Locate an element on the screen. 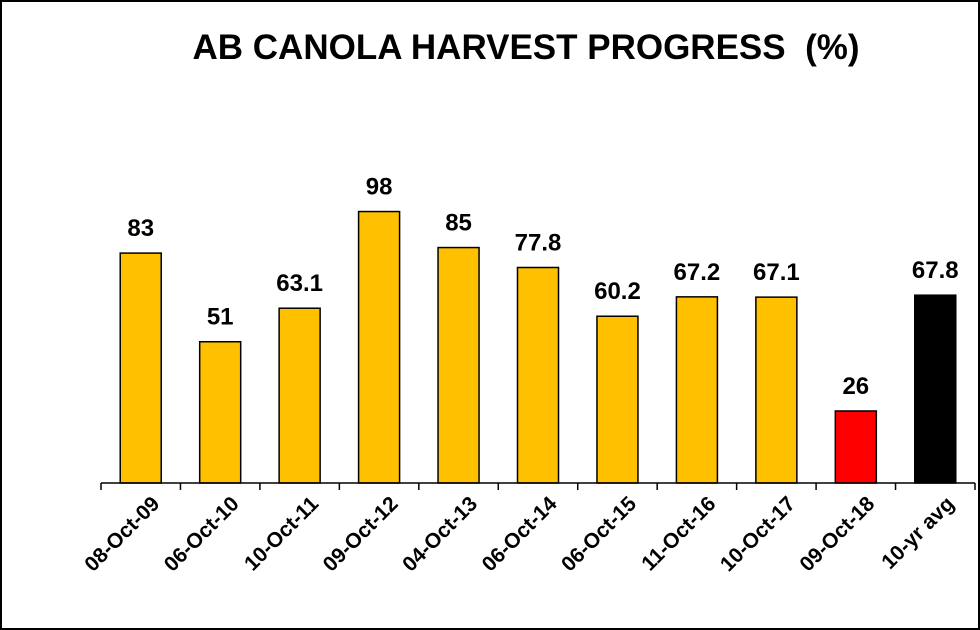 Image resolution: width=980 pixels, height=630 pixels. x-tick-label: 08-Oct-09 is located at coordinates (122, 534).